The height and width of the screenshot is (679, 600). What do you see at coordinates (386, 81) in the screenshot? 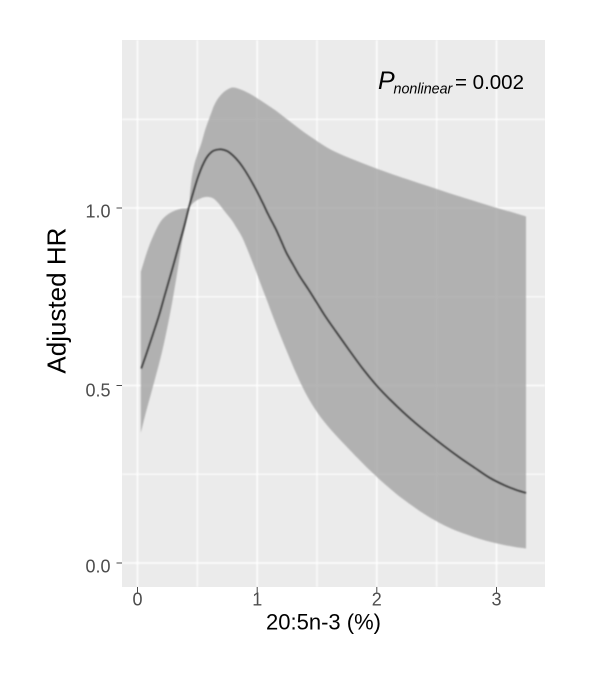
I see `svg-text: P` at bounding box center [386, 81].